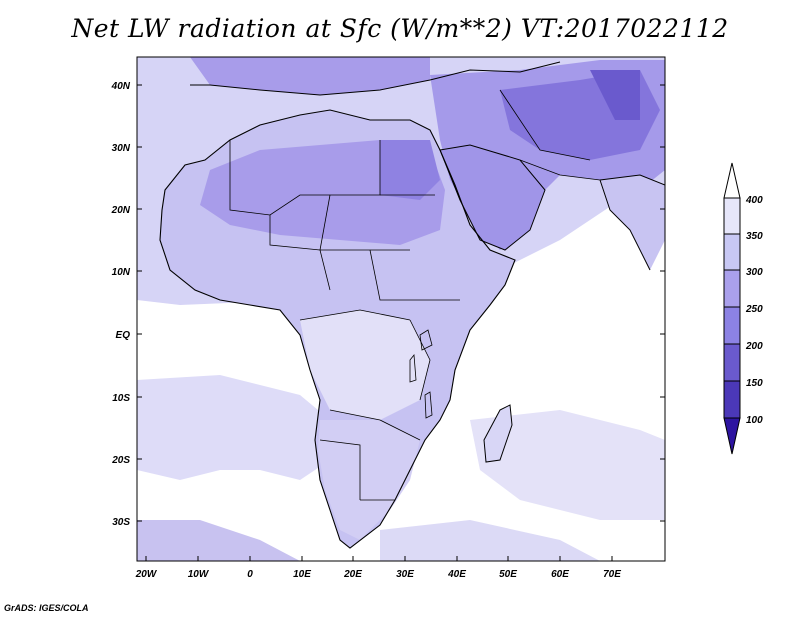  What do you see at coordinates (732, 436) in the screenshot?
I see `colorbar-bottom-arrow` at bounding box center [732, 436].